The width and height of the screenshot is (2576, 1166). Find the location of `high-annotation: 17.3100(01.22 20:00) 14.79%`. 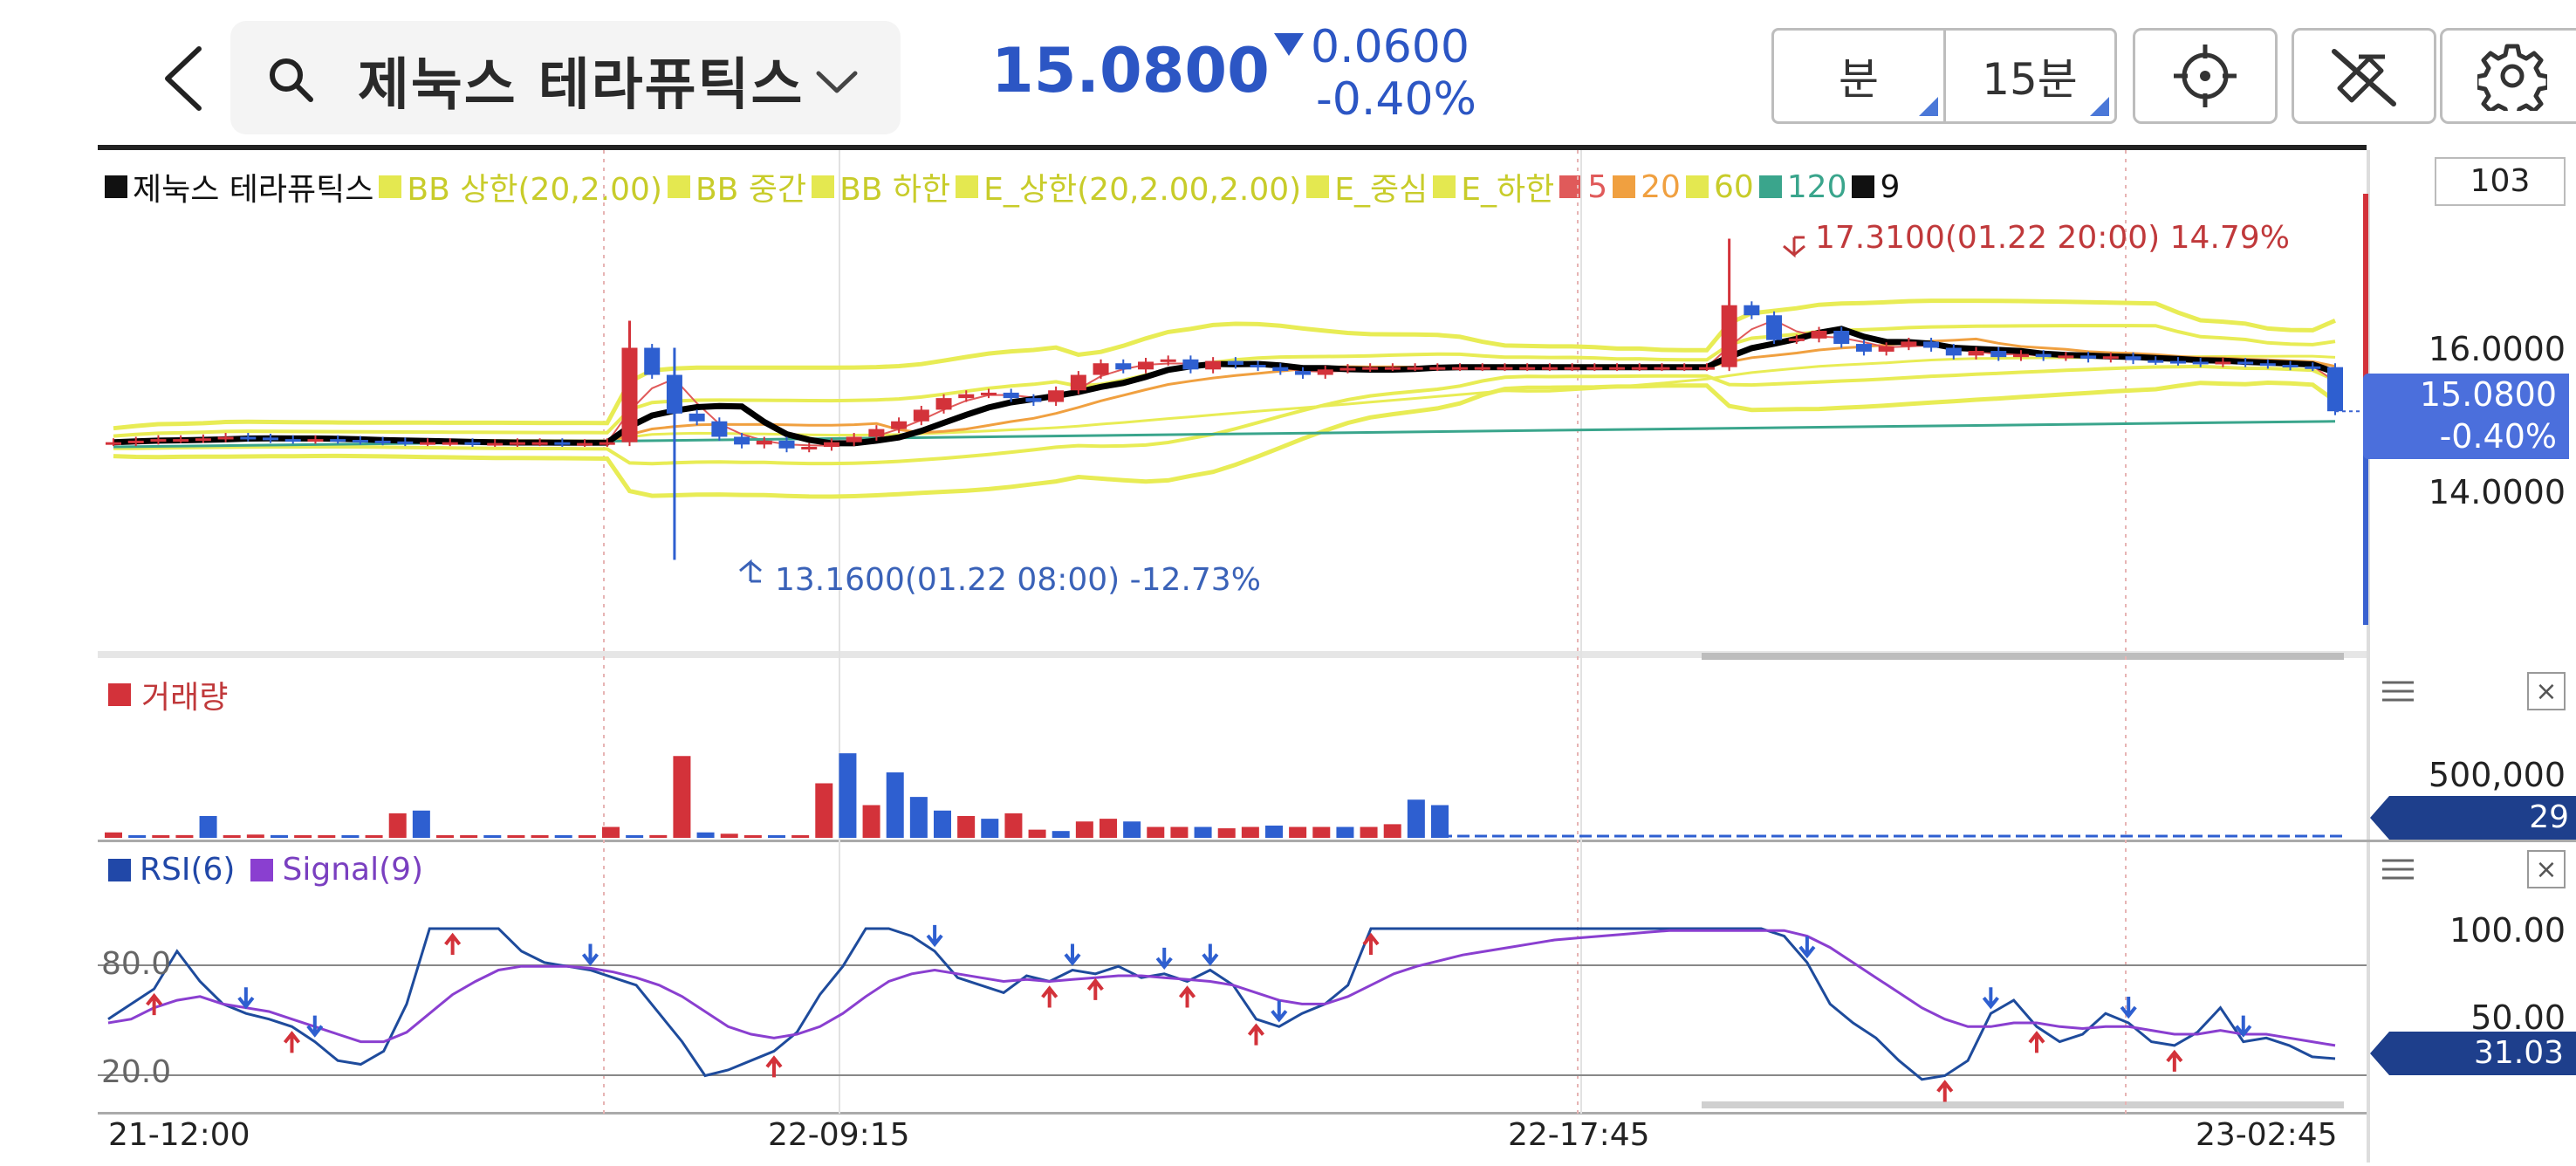

high-annotation: 17.3100(01.22 20:00) 14.79% is located at coordinates (2052, 238).